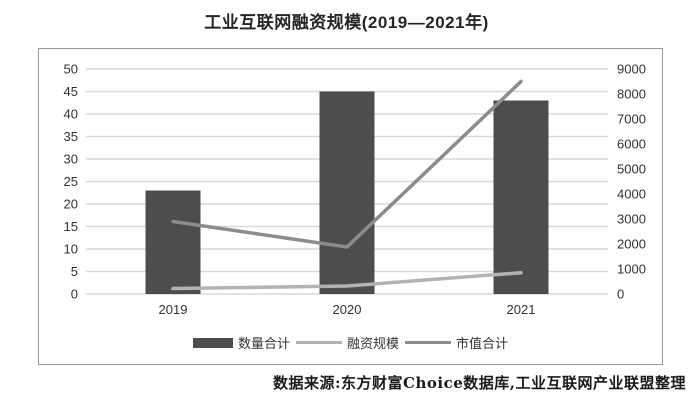 This screenshot has width=693, height=406. Describe the element at coordinates (71, 91) in the screenshot. I see `y-axis-left-tick-label: 45` at that location.